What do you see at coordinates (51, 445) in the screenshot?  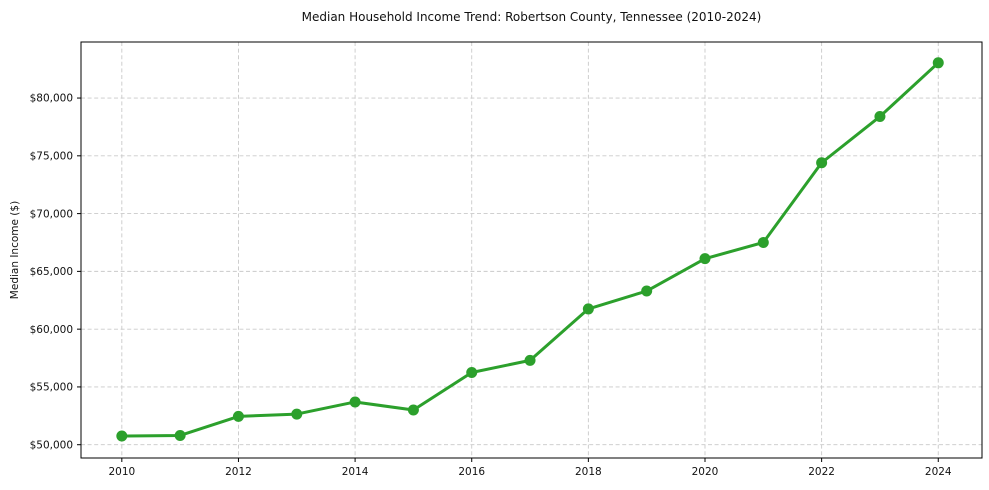 I see `y-tick-label: $50,000` at bounding box center [51, 445].